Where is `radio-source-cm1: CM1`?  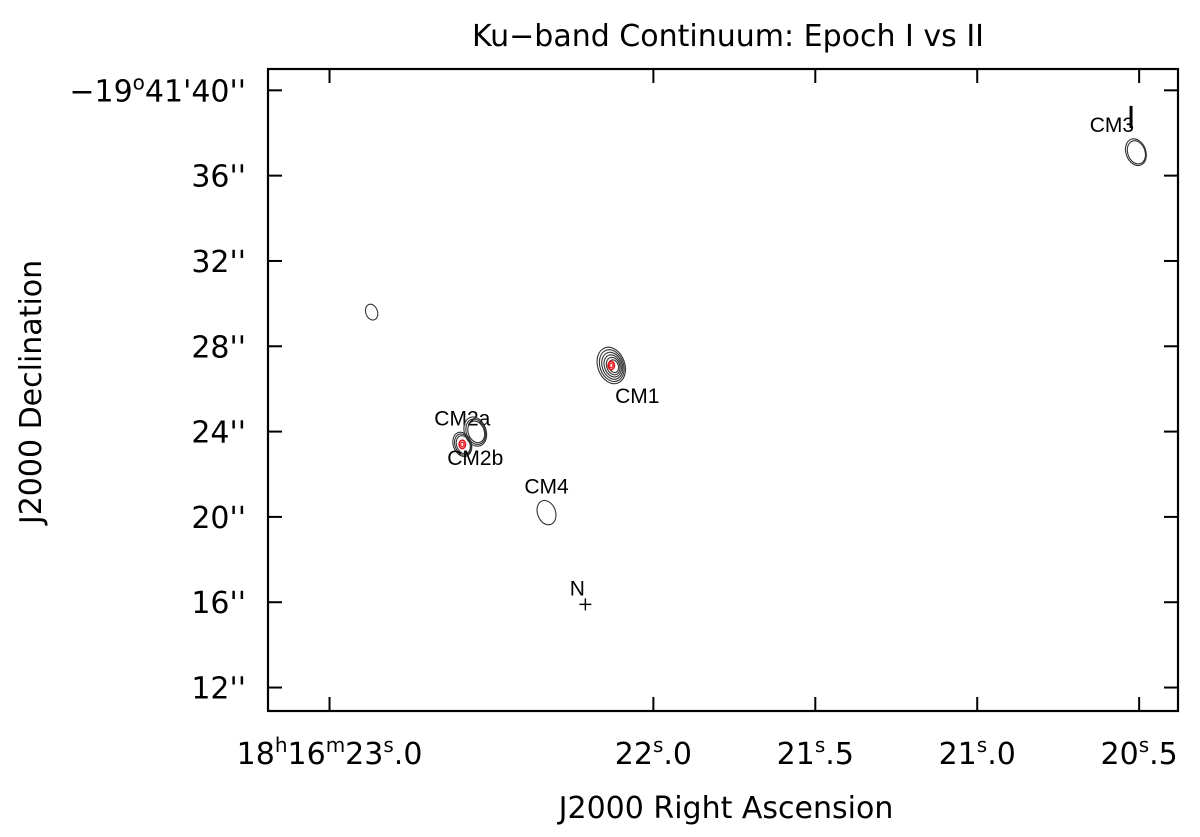
radio-source-cm1: CM1 is located at coordinates (627, 377).